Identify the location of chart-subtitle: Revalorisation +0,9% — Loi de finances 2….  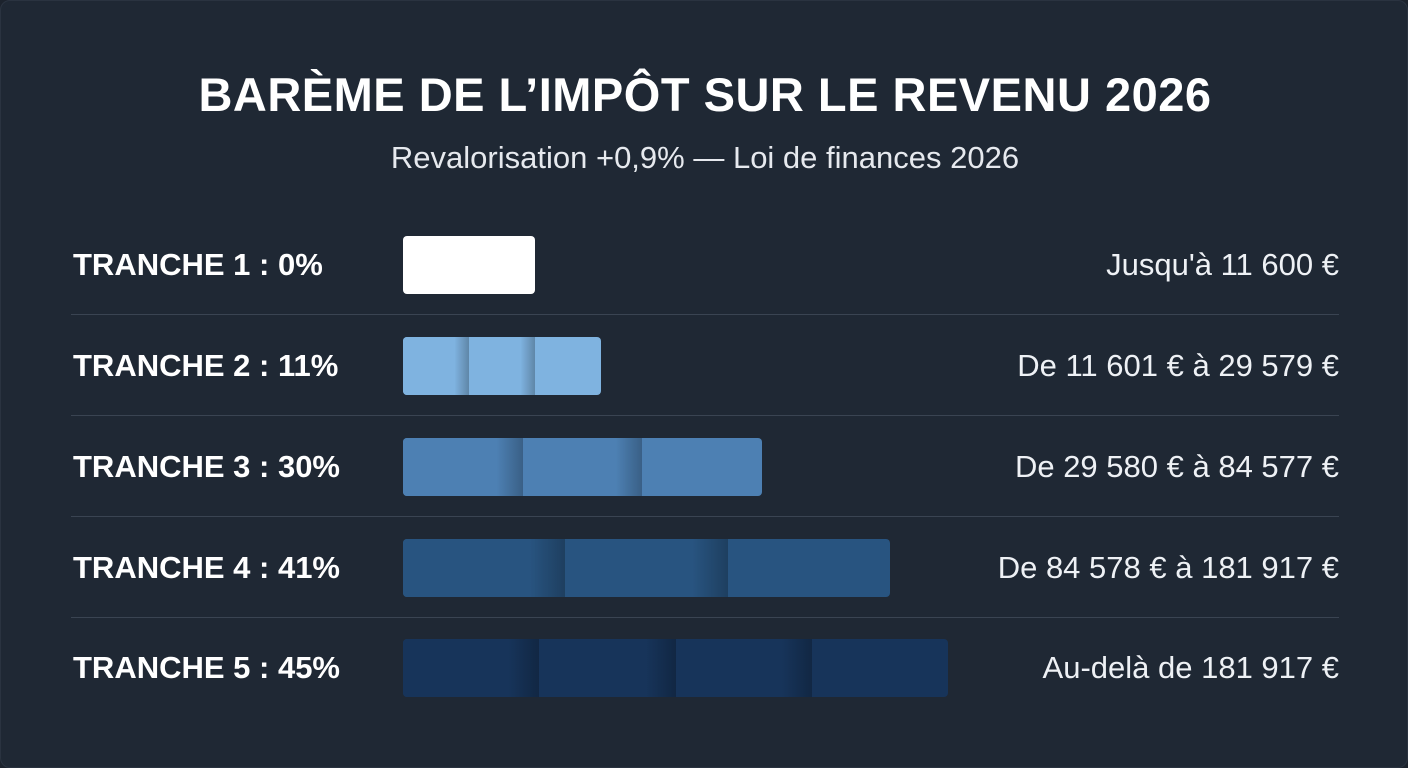
(705, 157).